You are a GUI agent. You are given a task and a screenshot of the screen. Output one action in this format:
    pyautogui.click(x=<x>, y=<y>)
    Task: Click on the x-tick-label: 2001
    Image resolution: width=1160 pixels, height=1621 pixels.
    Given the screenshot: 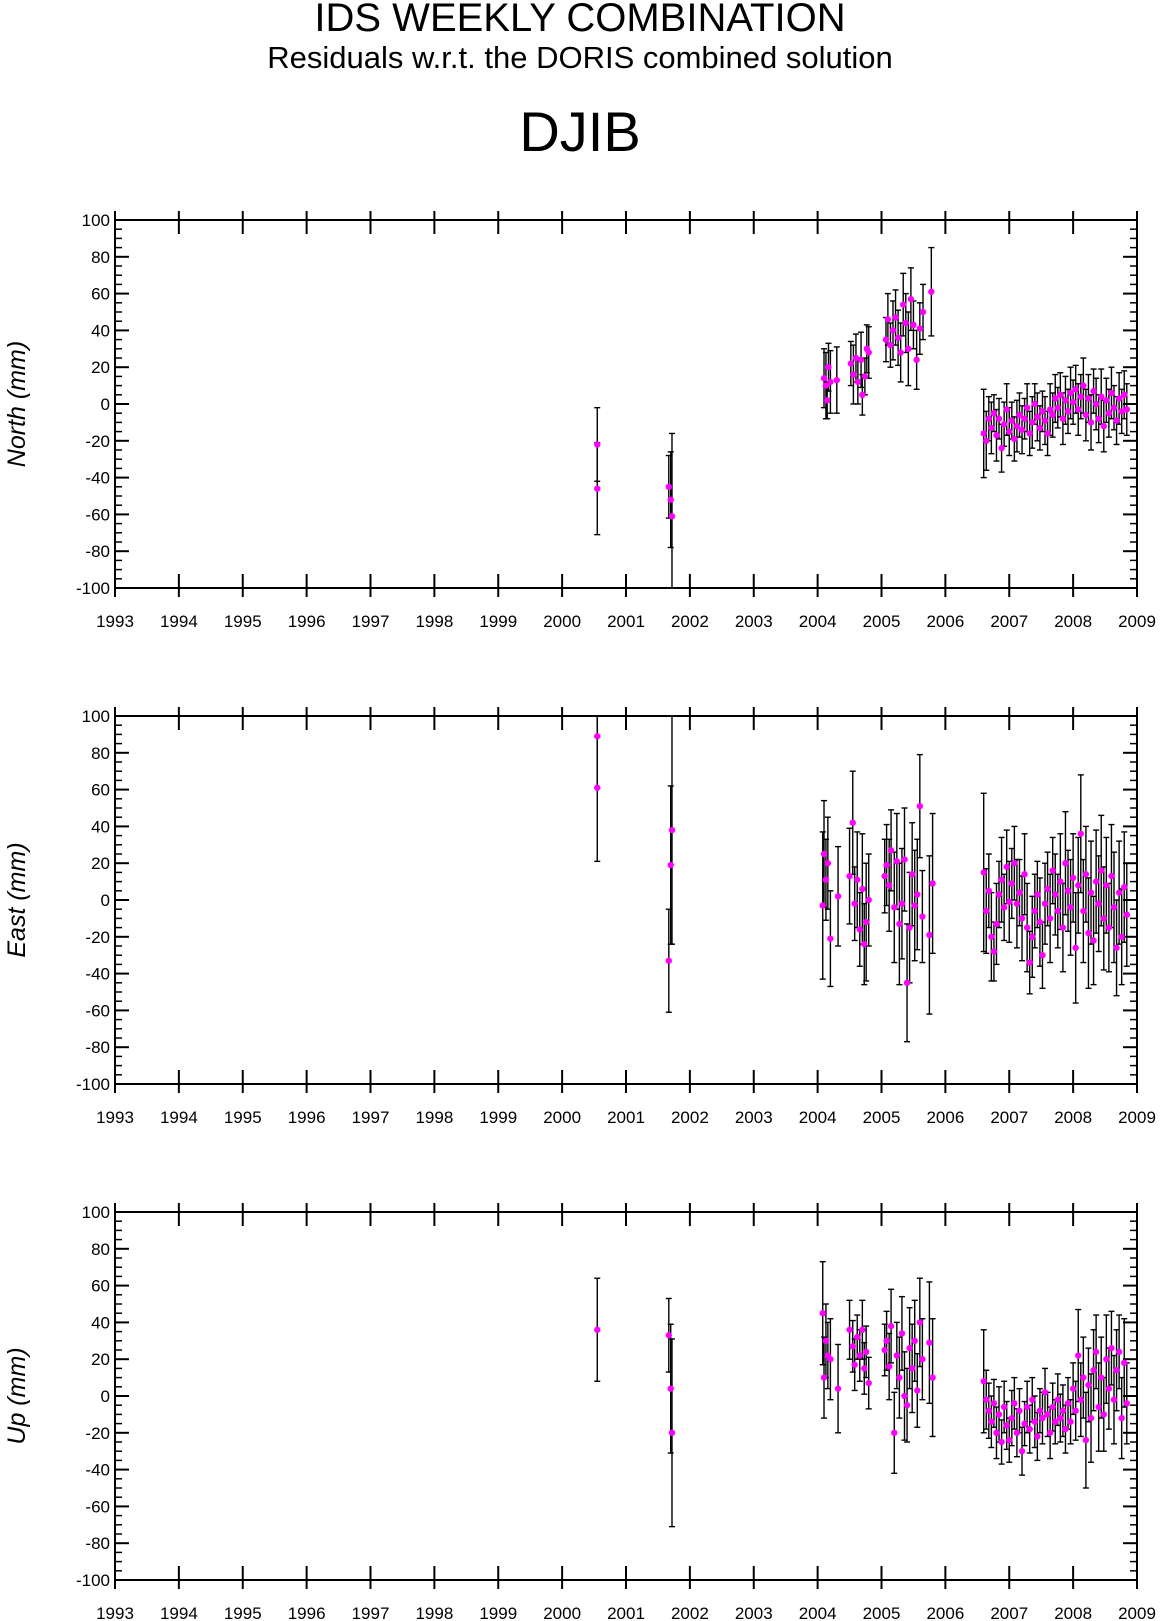 What is the action you would take?
    pyautogui.click(x=626, y=1117)
    